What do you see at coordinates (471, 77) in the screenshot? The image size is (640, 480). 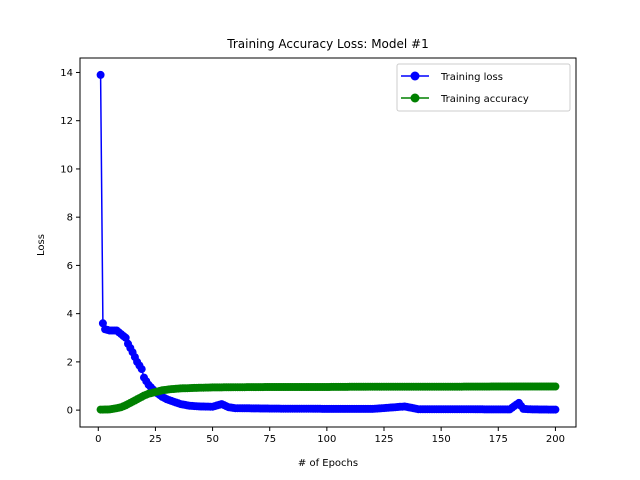 I see `legend-loss-label: Training loss` at bounding box center [471, 77].